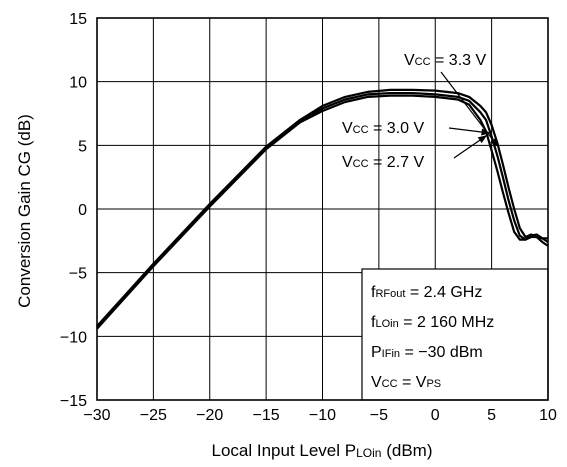 This screenshot has height=467, width=567. I want to click on y-tick-label: 15, so click(78, 19).